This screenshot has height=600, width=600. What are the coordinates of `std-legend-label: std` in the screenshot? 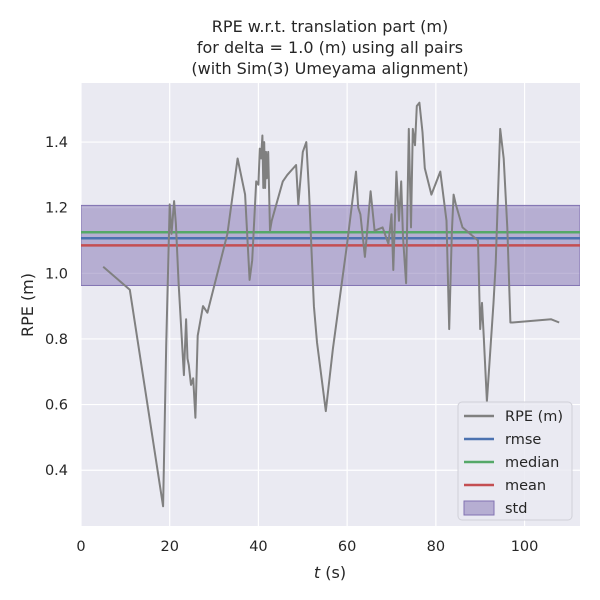 It's located at (516, 509).